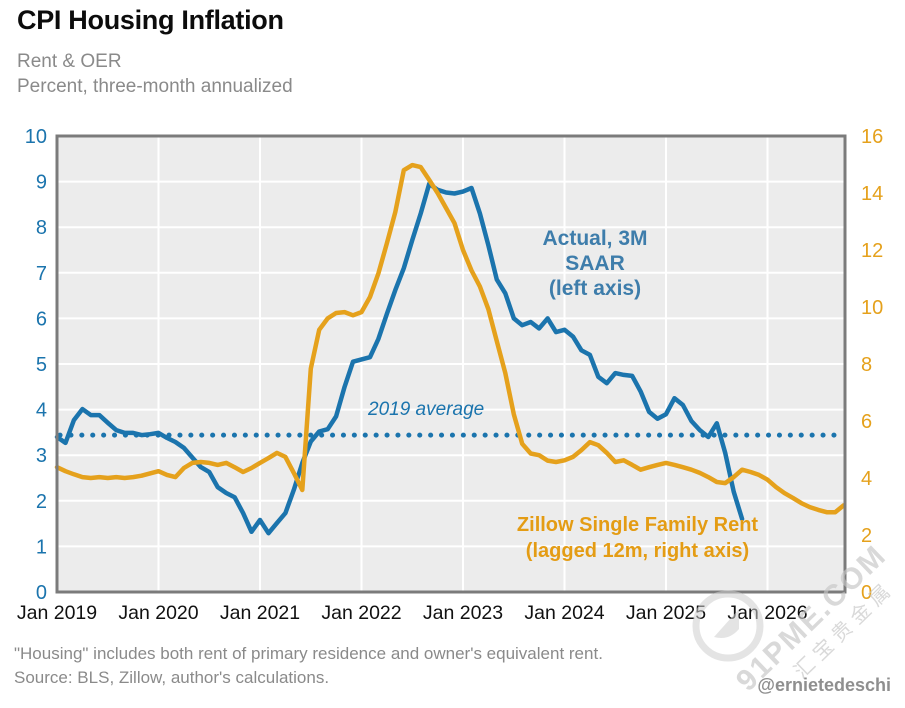 The image size is (905, 708). What do you see at coordinates (866, 593) in the screenshot?
I see `right-axis-tick: 0` at bounding box center [866, 593].